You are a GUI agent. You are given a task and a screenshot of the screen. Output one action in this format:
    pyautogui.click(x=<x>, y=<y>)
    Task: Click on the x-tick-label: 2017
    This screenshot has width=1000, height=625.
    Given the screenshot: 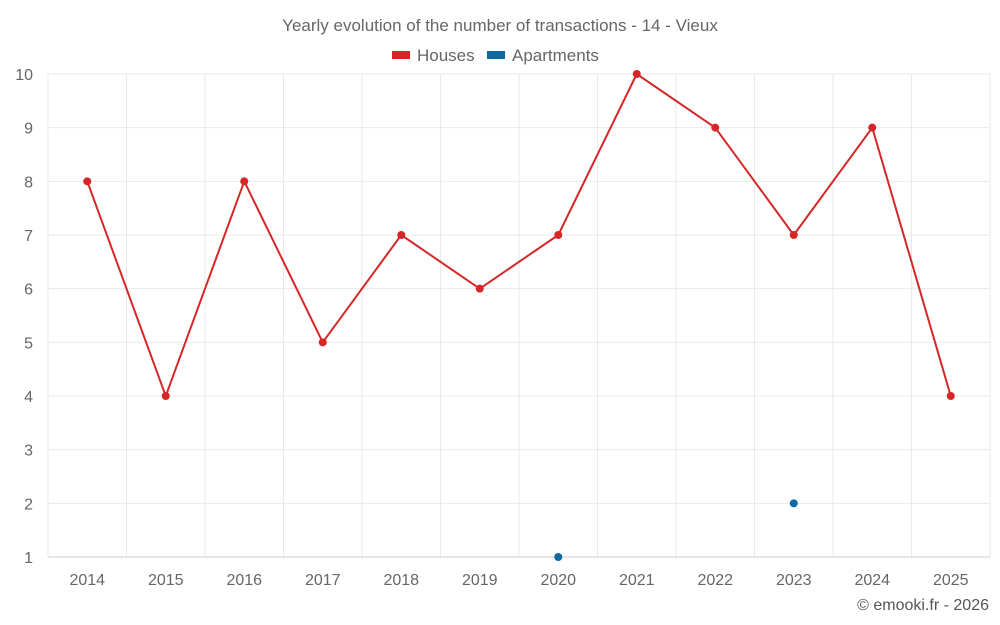 What is the action you would take?
    pyautogui.click(x=323, y=580)
    